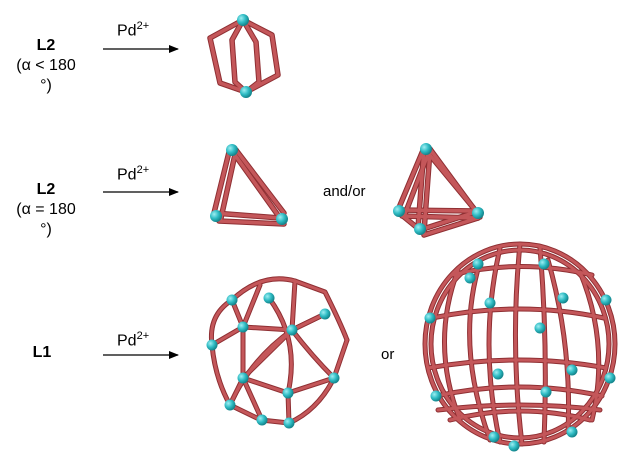  I want to click on row3-reagent: Pd2+, so click(133, 340).